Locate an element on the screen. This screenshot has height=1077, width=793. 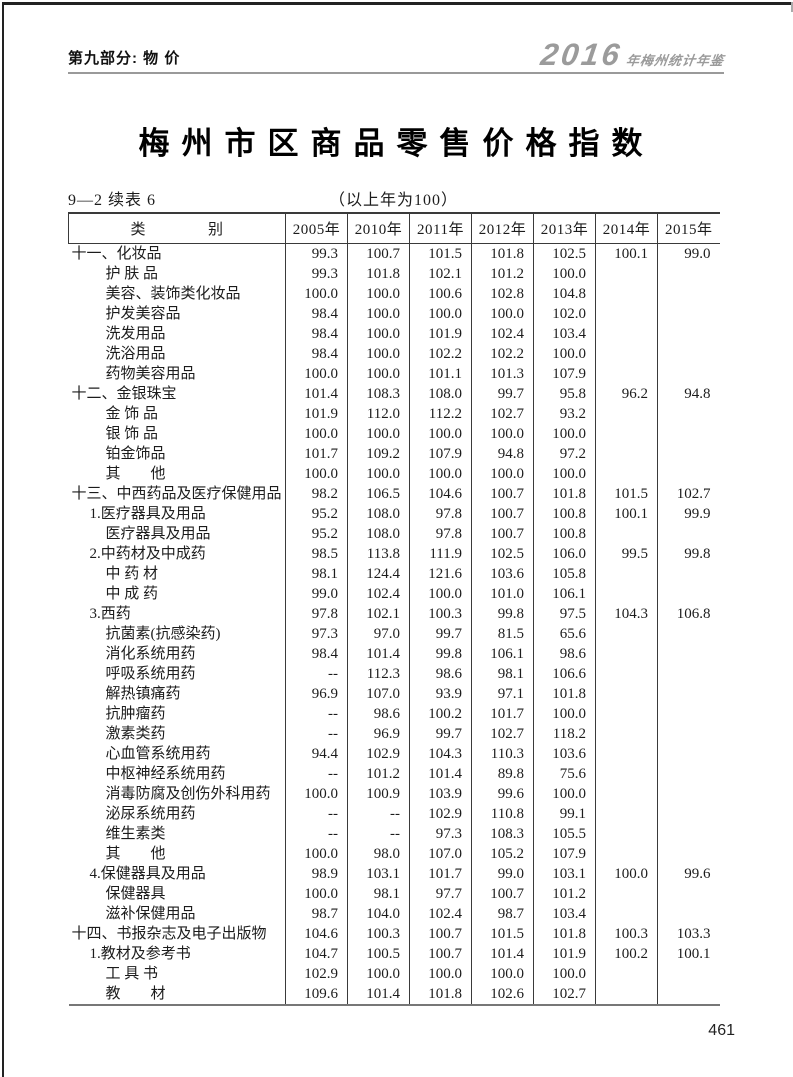
section-header: 第九部分: 物 价 is located at coordinates (124, 58).